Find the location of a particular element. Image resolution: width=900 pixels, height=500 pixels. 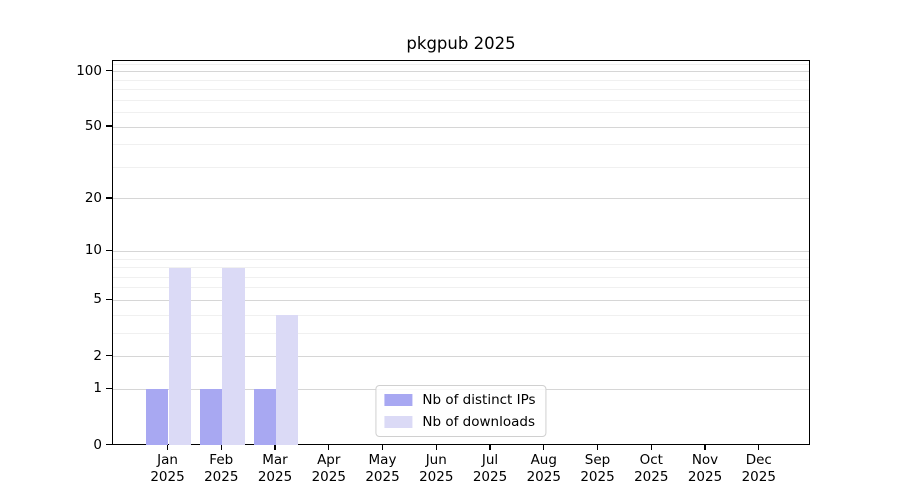

x-tick-label: Mar 2025 is located at coordinates (275, 468).